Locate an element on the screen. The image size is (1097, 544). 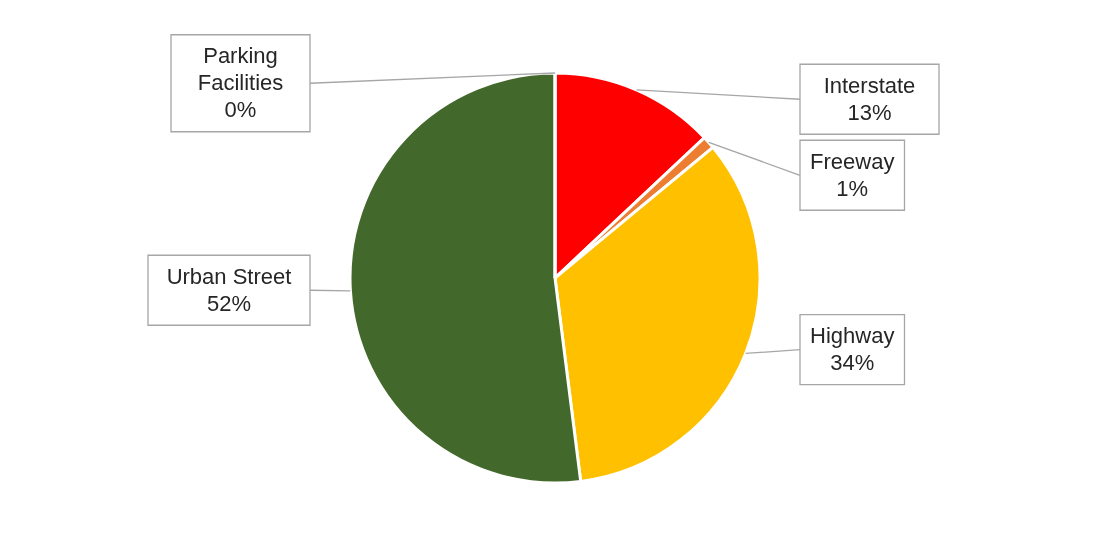
slice-label: Highway is located at coordinates (852, 336).